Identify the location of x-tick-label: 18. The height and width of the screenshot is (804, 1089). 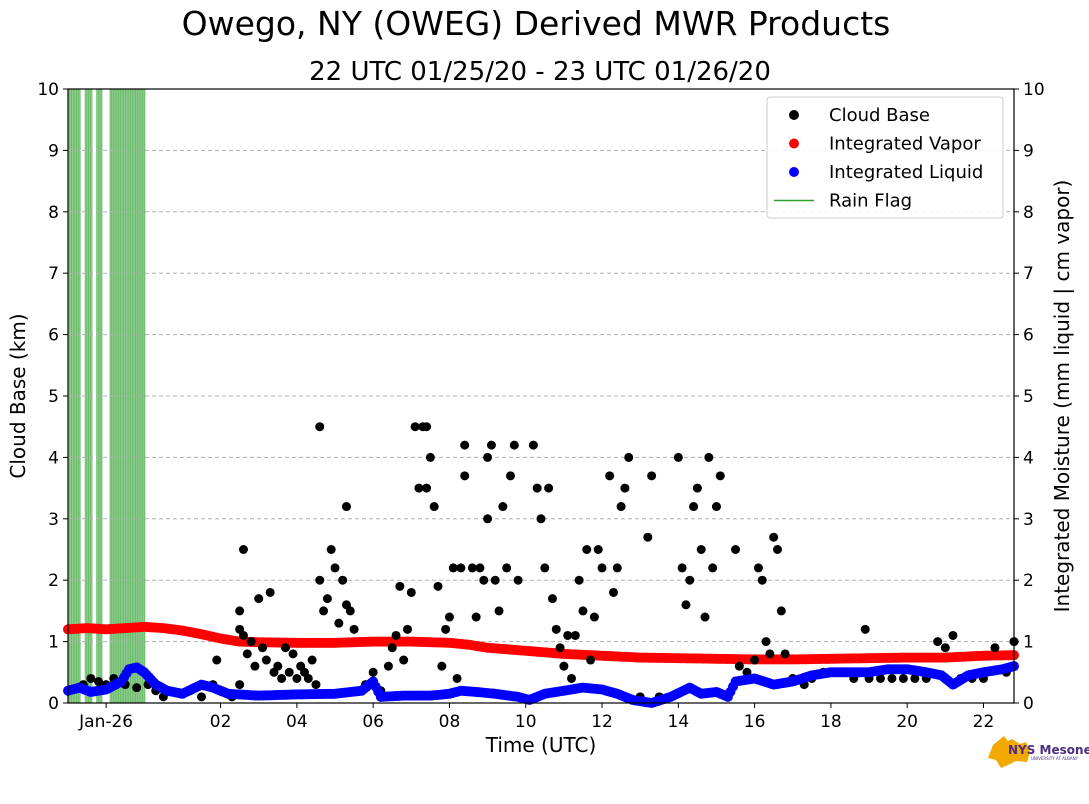
(831, 722).